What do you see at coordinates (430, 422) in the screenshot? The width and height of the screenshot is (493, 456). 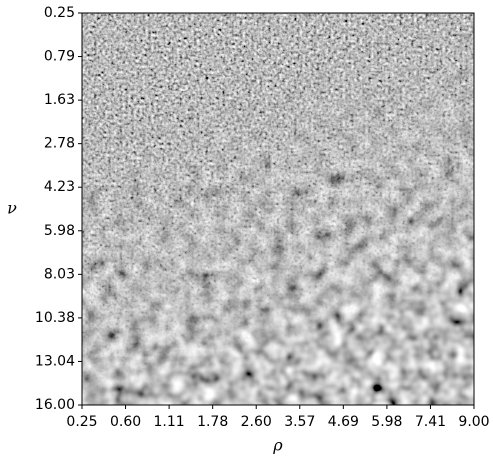 I see `x-tick-label: 7.41` at bounding box center [430, 422].